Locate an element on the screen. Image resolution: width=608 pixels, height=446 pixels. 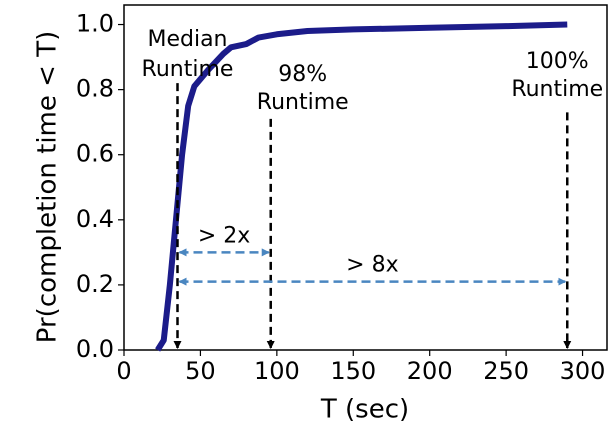
y-tick-label: 0.2 is located at coordinates (95, 284).